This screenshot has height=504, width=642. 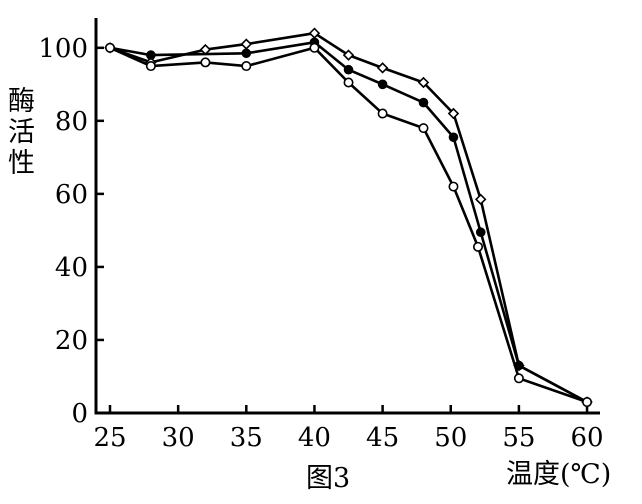 What do you see at coordinates (71, 341) in the screenshot?
I see `y-tick-label: 20` at bounding box center [71, 341].